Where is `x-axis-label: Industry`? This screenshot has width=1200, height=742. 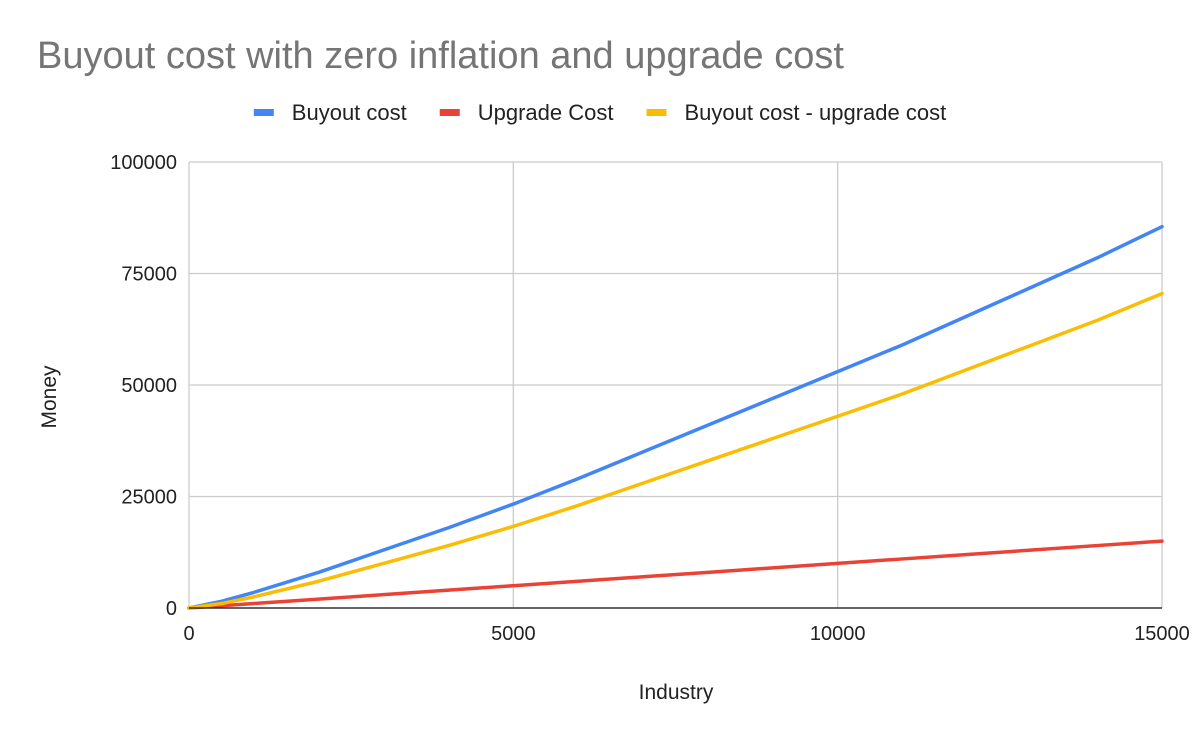 x-axis-label: Industry is located at coordinates (676, 692).